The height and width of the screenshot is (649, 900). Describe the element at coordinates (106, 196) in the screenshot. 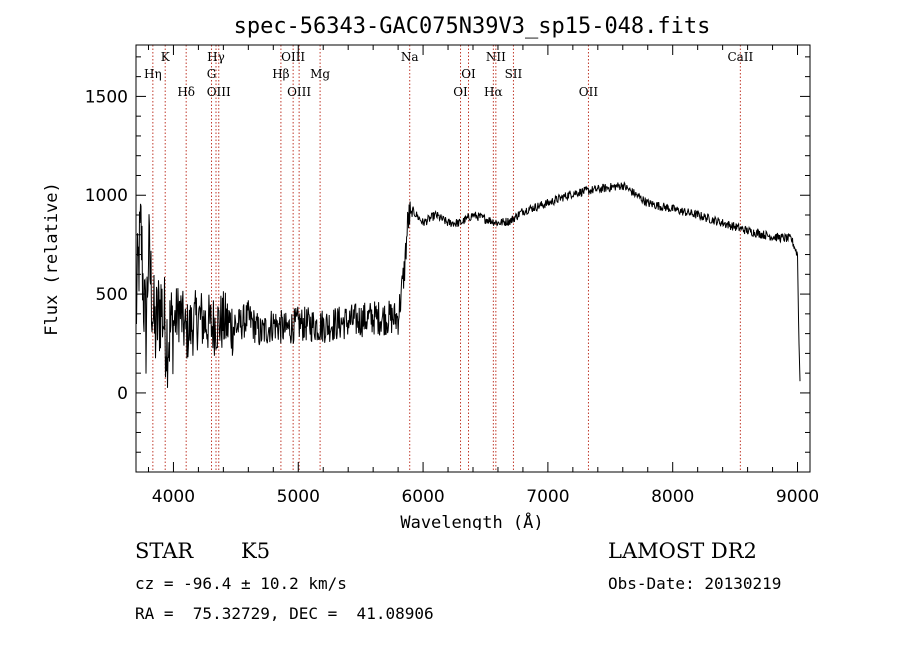

I see `y-tick-label: 1000` at that location.